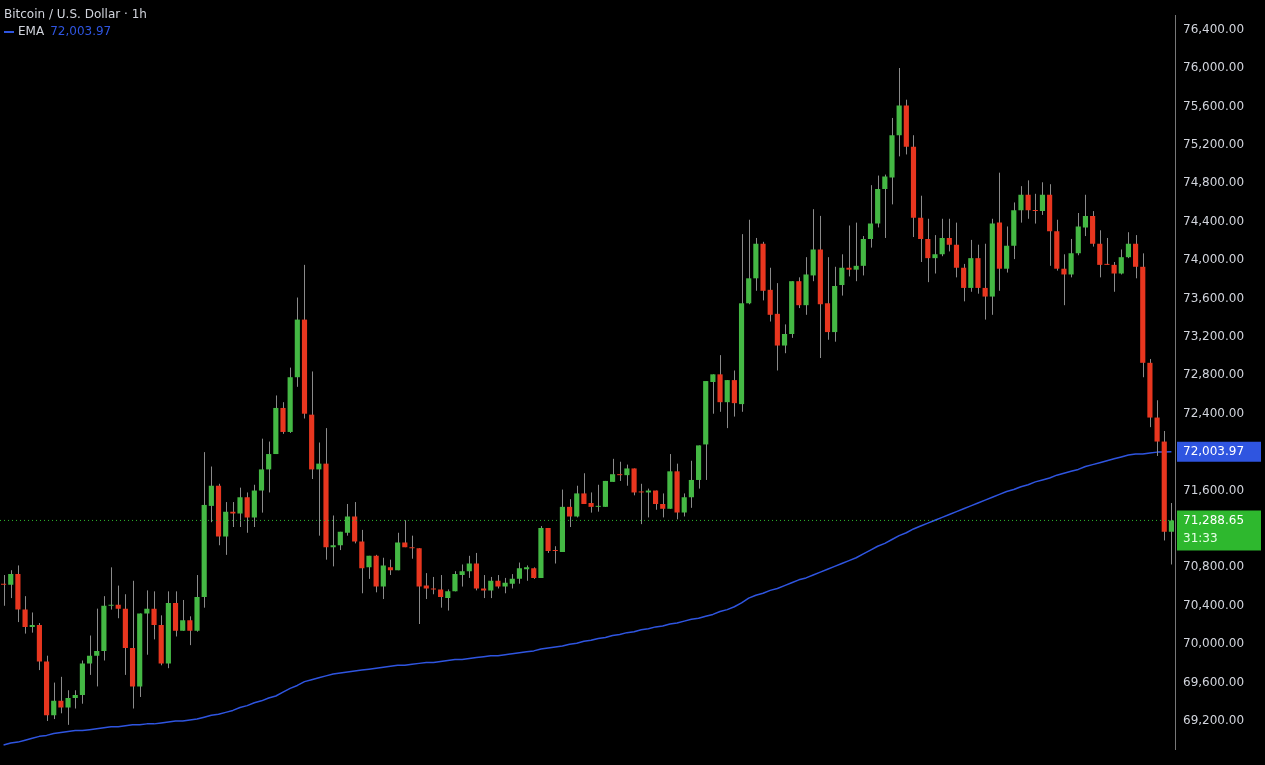 The height and width of the screenshot is (765, 1265). What do you see at coordinates (31, 31) in the screenshot?
I see `legend-label: EMA` at bounding box center [31, 31].